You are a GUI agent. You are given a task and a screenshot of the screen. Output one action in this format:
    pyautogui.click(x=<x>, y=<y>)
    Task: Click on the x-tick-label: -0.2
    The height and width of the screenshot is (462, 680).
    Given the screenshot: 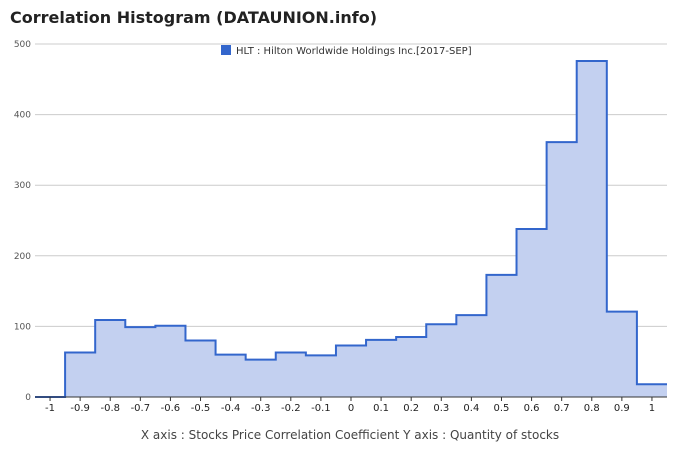 What is the action you would take?
    pyautogui.click(x=291, y=408)
    